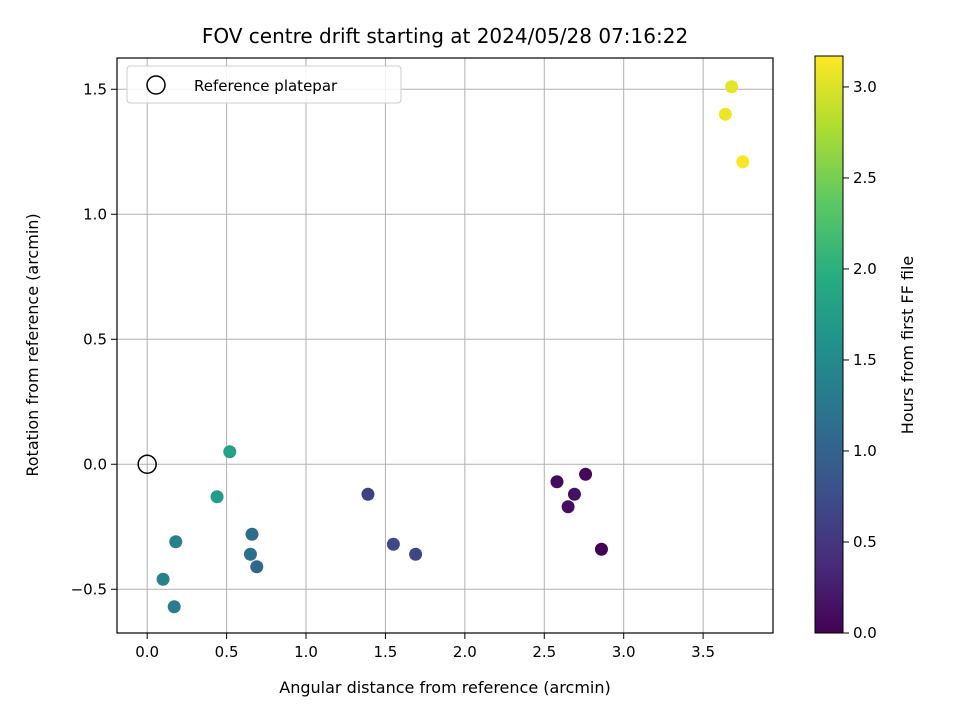 The image size is (960, 720). Describe the element at coordinates (865, 178) in the screenshot. I see `colorbar-tick-label: 2.5` at that location.